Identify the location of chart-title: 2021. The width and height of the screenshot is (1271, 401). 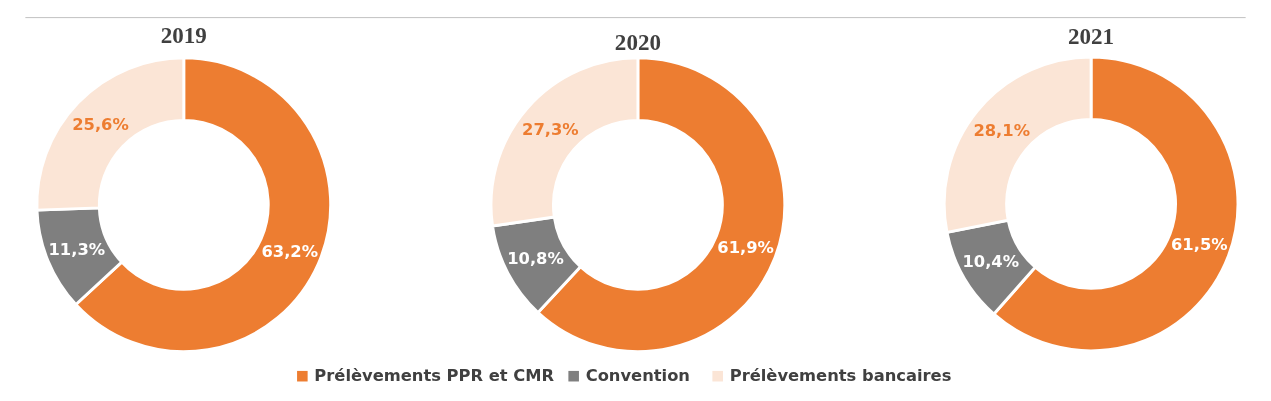
(1091, 36).